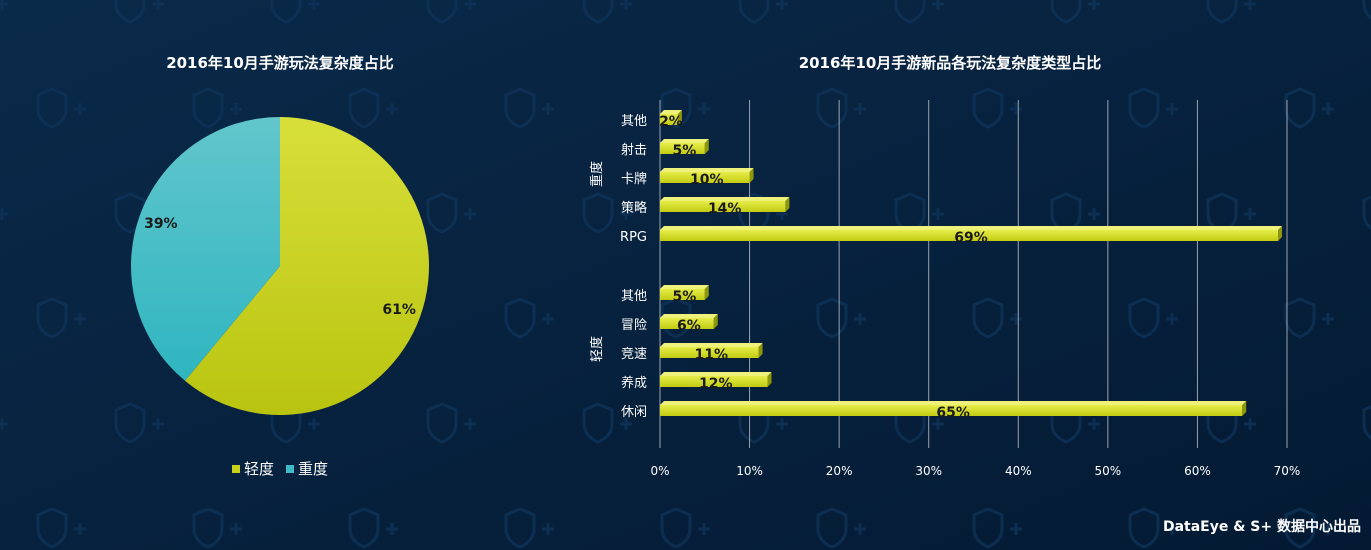 This screenshot has height=550, width=1371. What do you see at coordinates (928, 471) in the screenshot?
I see `x-tick-label: 30%` at bounding box center [928, 471].